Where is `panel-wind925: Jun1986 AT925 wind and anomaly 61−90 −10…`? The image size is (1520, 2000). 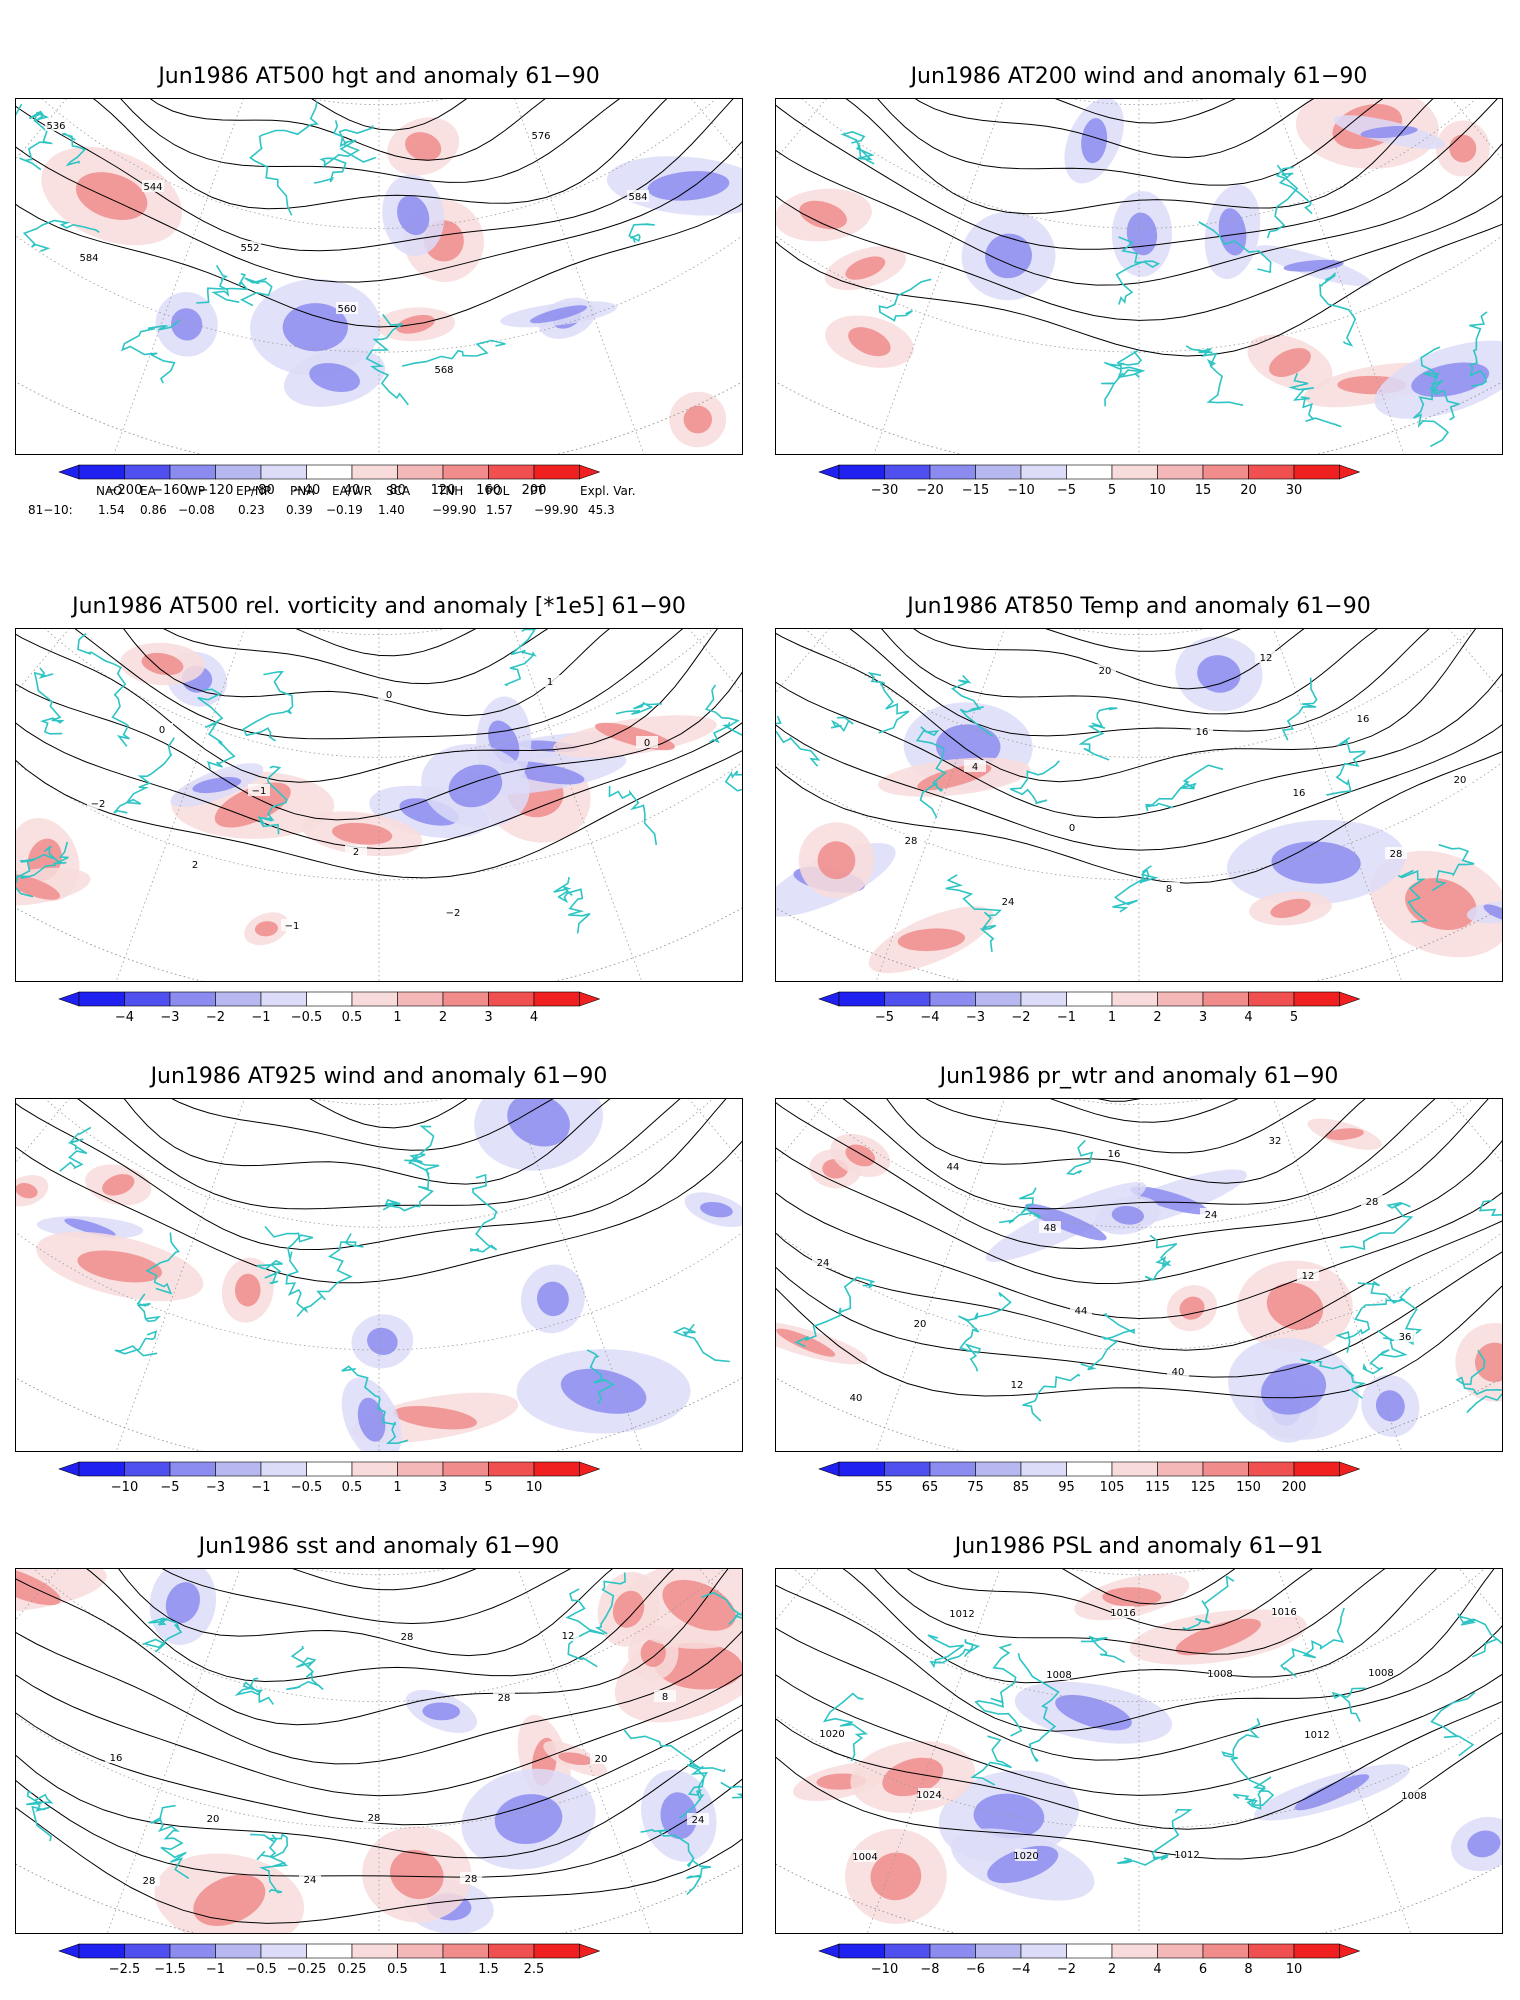
panel-wind925: Jun1986 AT925 wind and anomaly 61−90 −10… is located at coordinates (379, 1280).